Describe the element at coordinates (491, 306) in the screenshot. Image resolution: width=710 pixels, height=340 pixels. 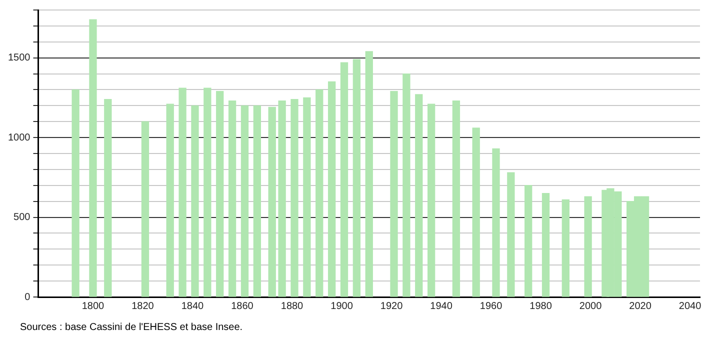
I see `x-tick-label: 1960` at that location.